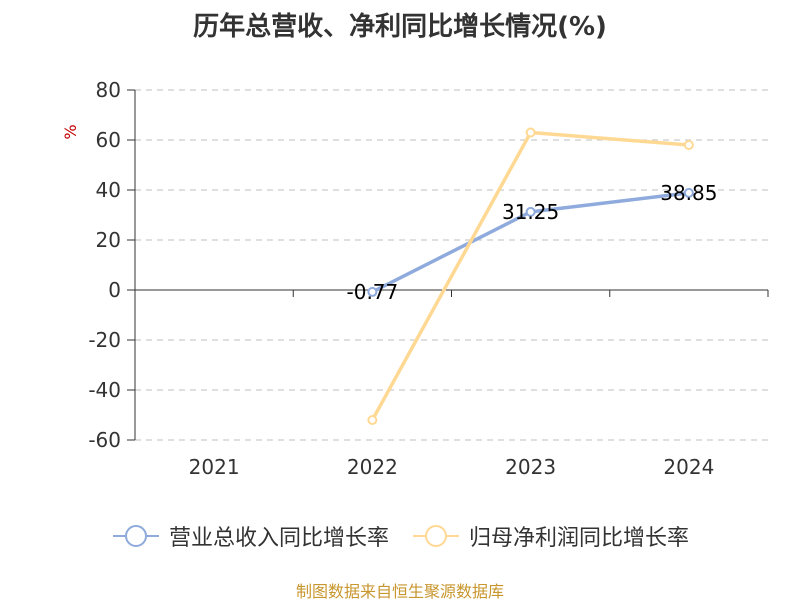  Describe the element at coordinates (104, 390) in the screenshot. I see `y-tick-label: -40` at that location.